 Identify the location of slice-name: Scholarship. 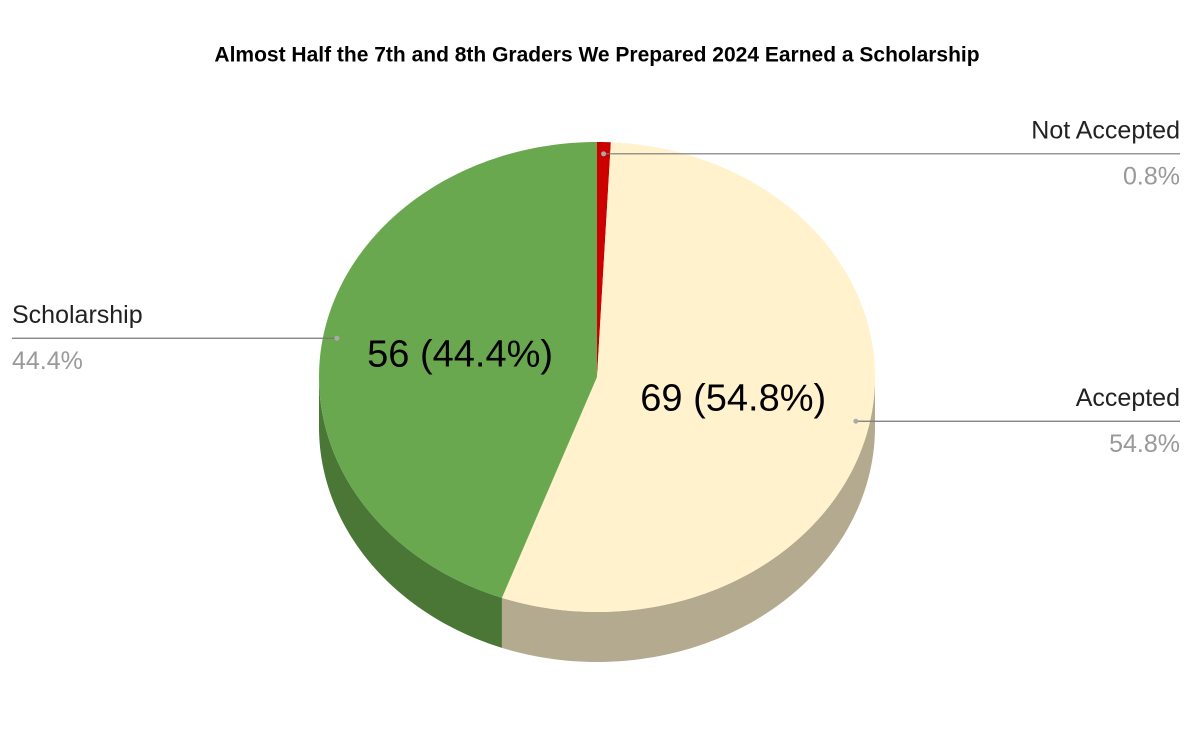
(77, 315).